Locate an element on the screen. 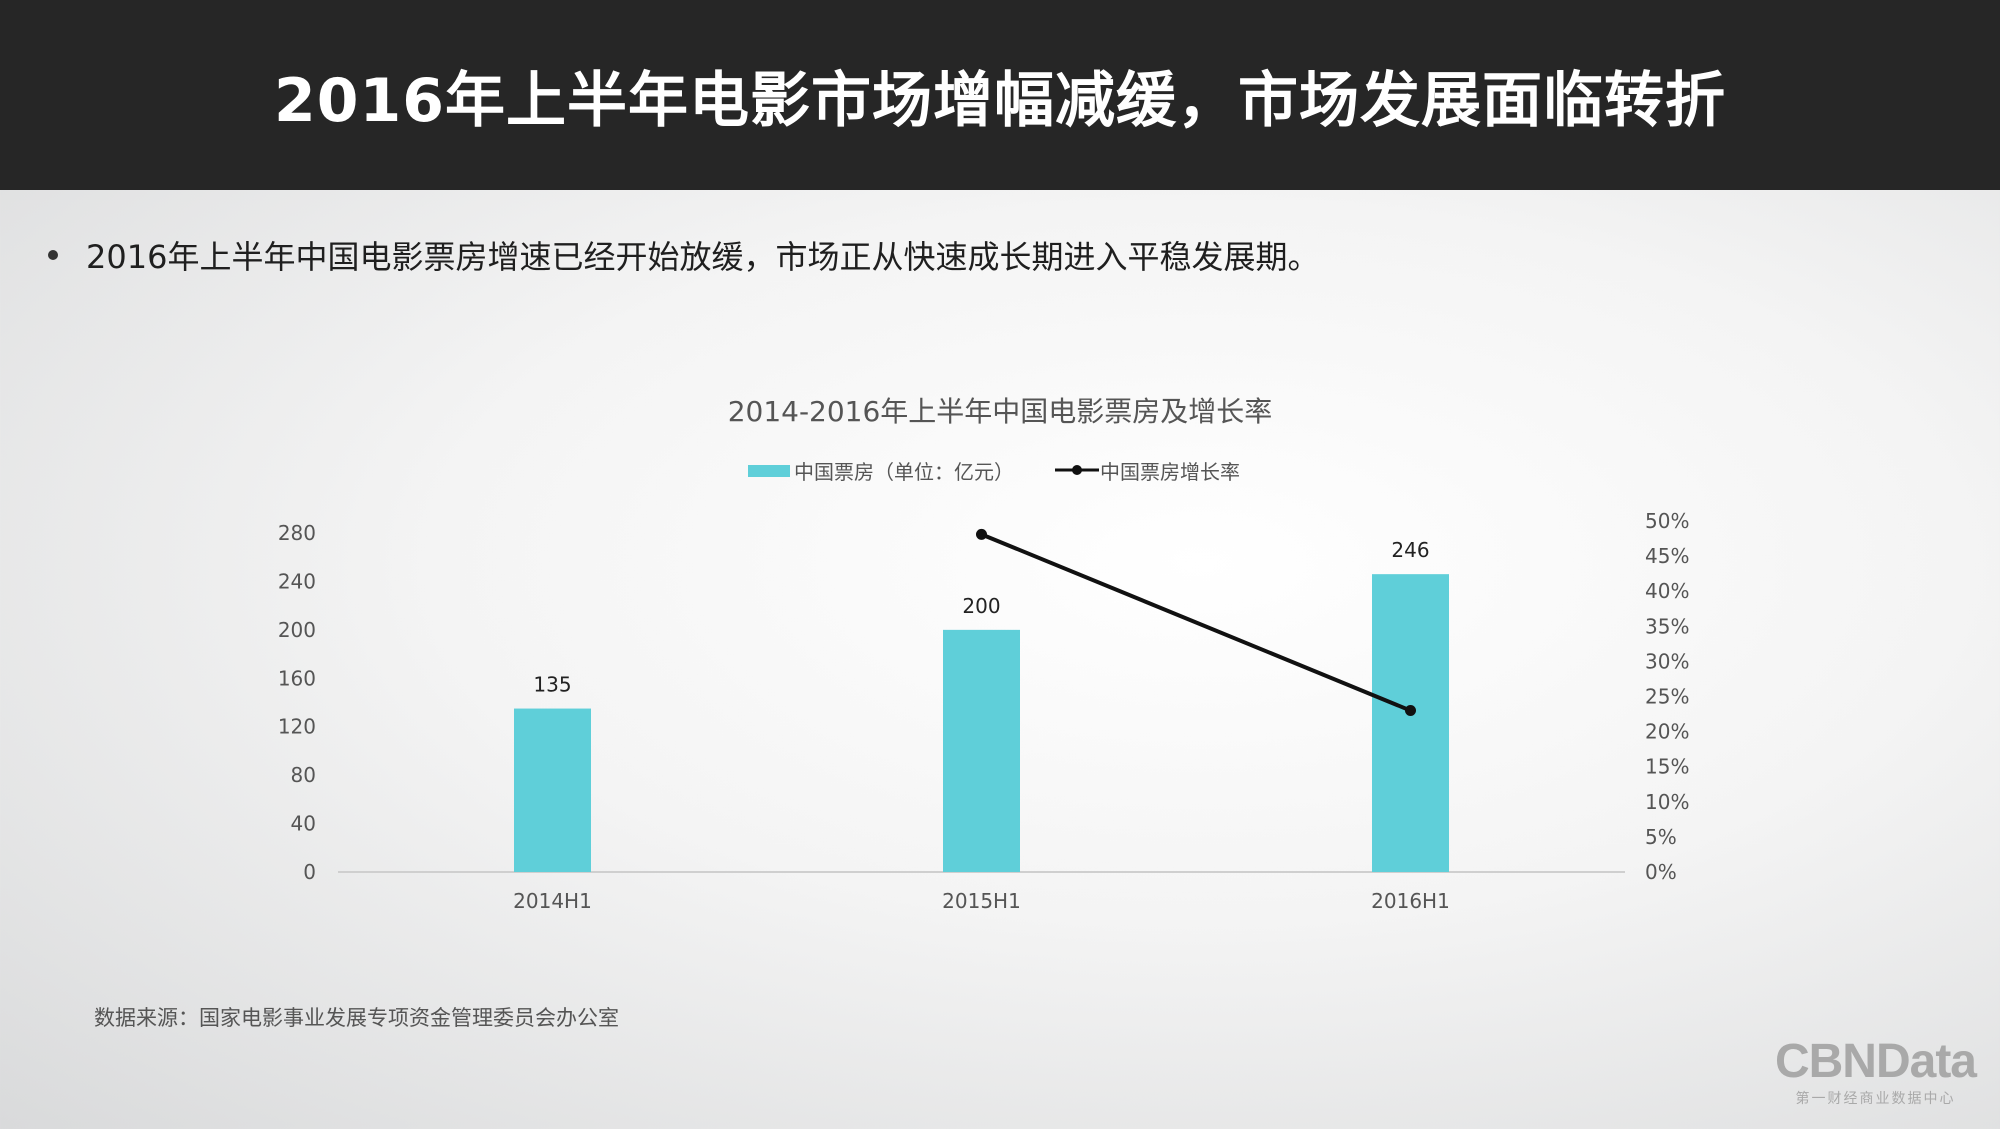 This screenshot has width=2000, height=1129. y-right-tick-label: 40% is located at coordinates (1667, 591).